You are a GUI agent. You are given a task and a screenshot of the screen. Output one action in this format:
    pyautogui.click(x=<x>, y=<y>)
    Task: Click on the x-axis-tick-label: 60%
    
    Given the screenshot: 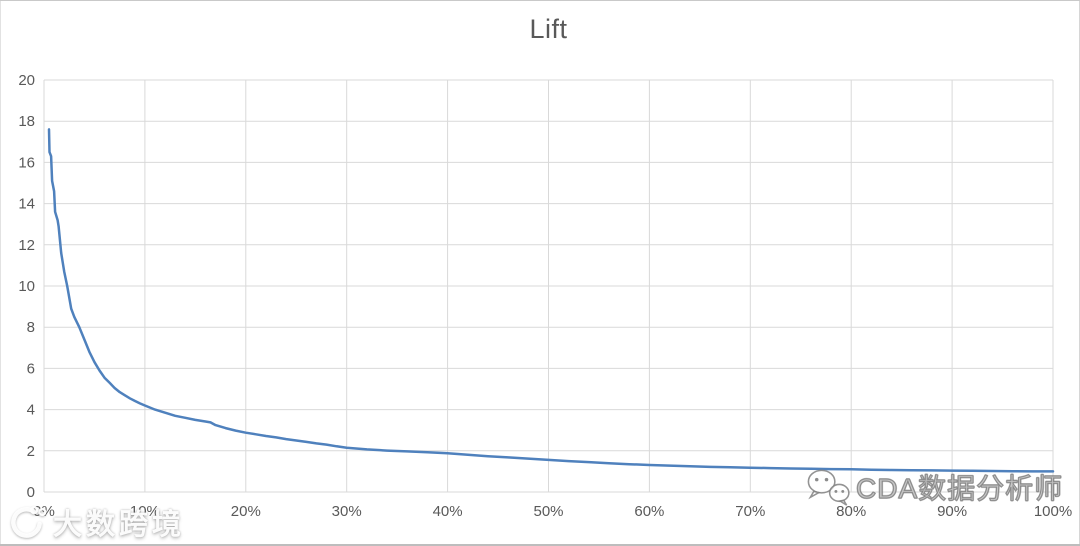 What is the action you would take?
    pyautogui.click(x=649, y=511)
    